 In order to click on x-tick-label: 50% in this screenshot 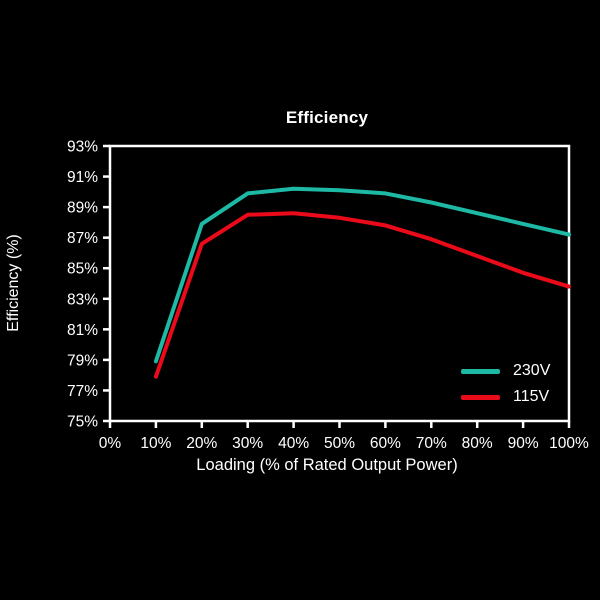, I will do `click(339, 443)`.